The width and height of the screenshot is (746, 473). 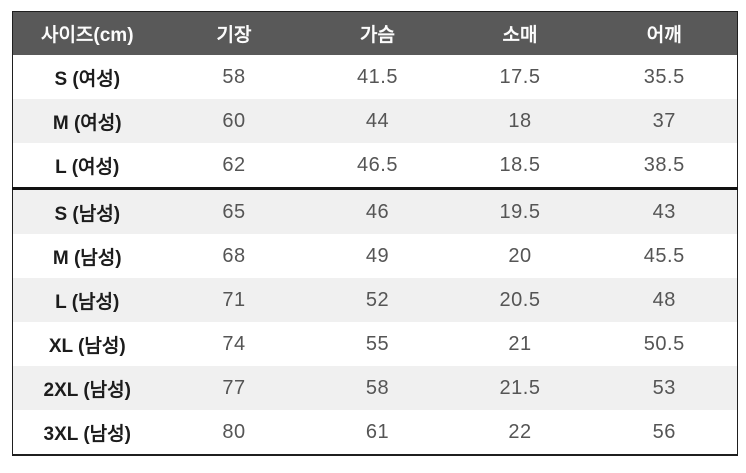 What do you see at coordinates (664, 164) in the screenshot?
I see `value-cell: 38.5` at bounding box center [664, 164].